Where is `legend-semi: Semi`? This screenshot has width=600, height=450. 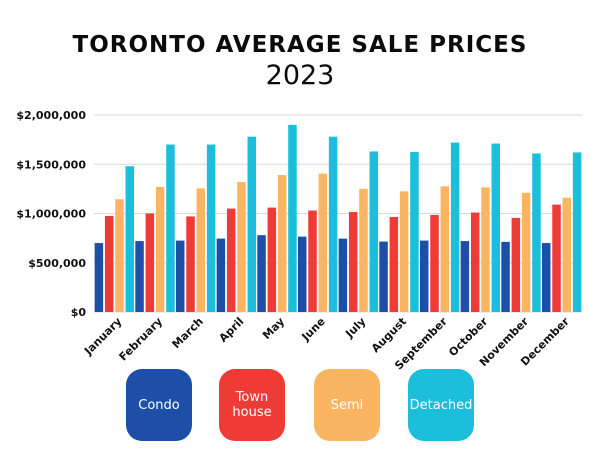 legend-semi: Semi is located at coordinates (347, 405).